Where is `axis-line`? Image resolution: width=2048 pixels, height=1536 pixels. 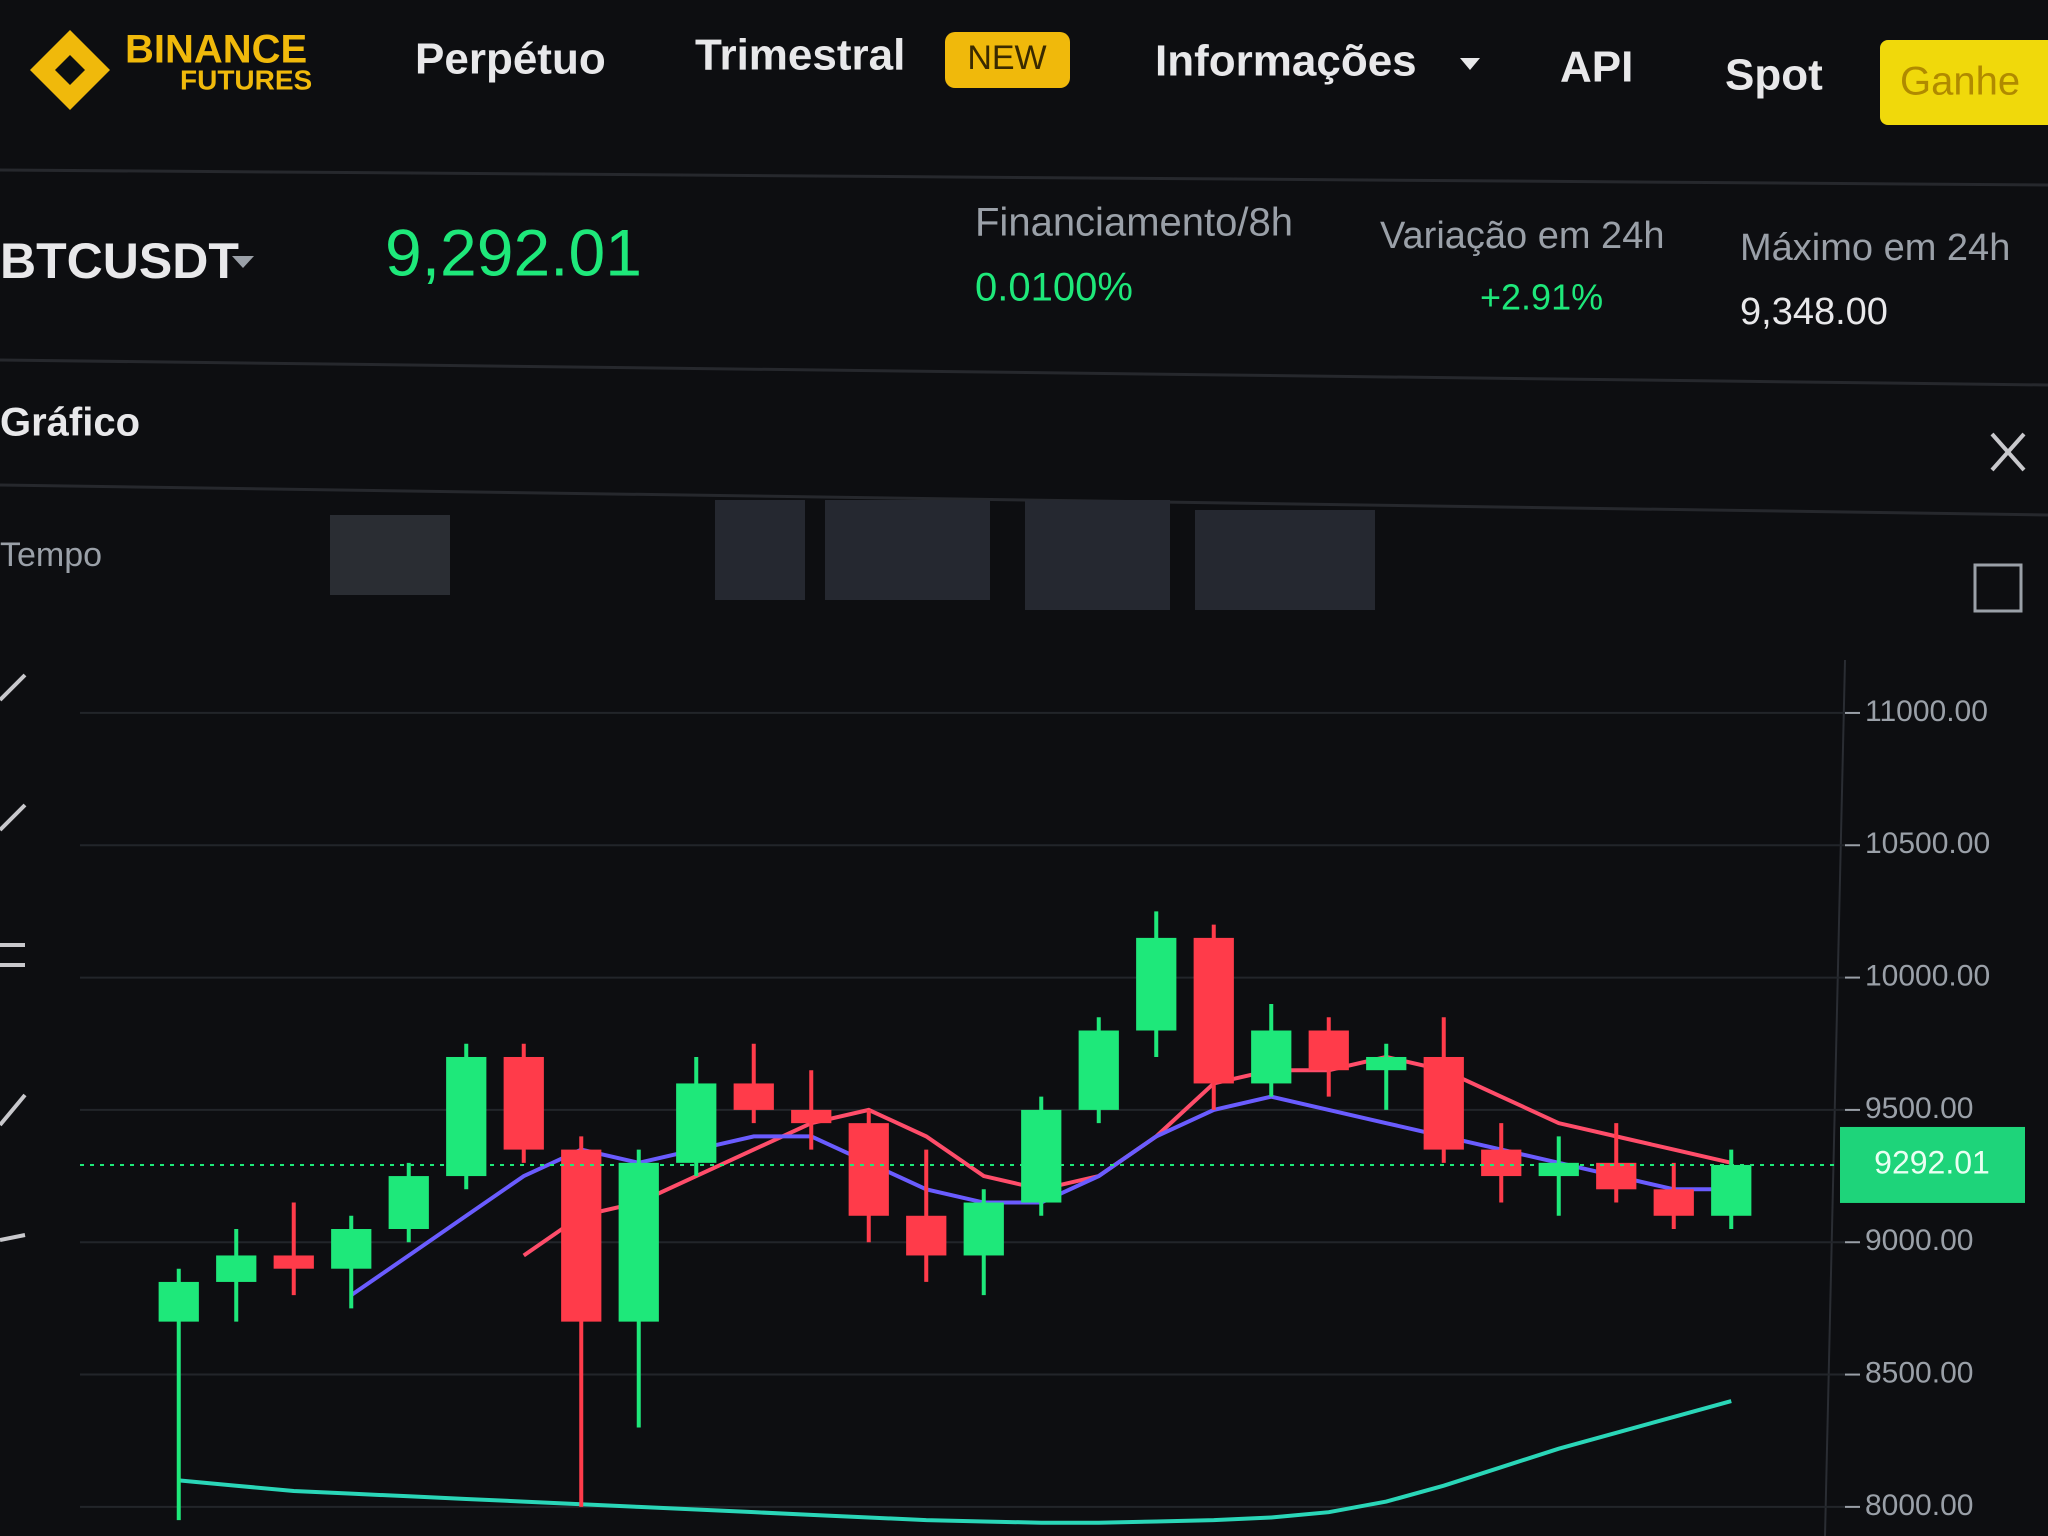
axis-line is located at coordinates (1835, 1097).